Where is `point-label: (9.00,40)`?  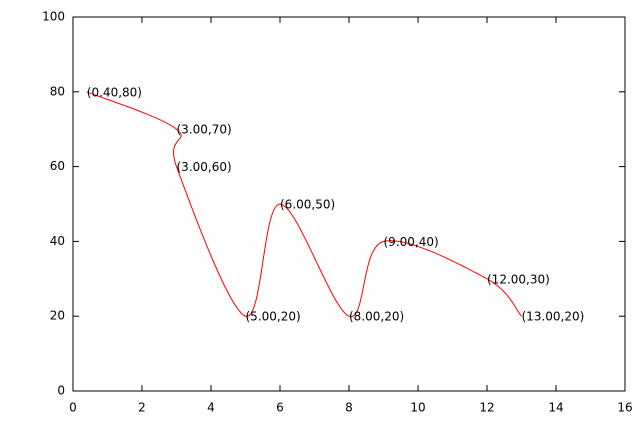 point-label: (9.00,40) is located at coordinates (411, 242).